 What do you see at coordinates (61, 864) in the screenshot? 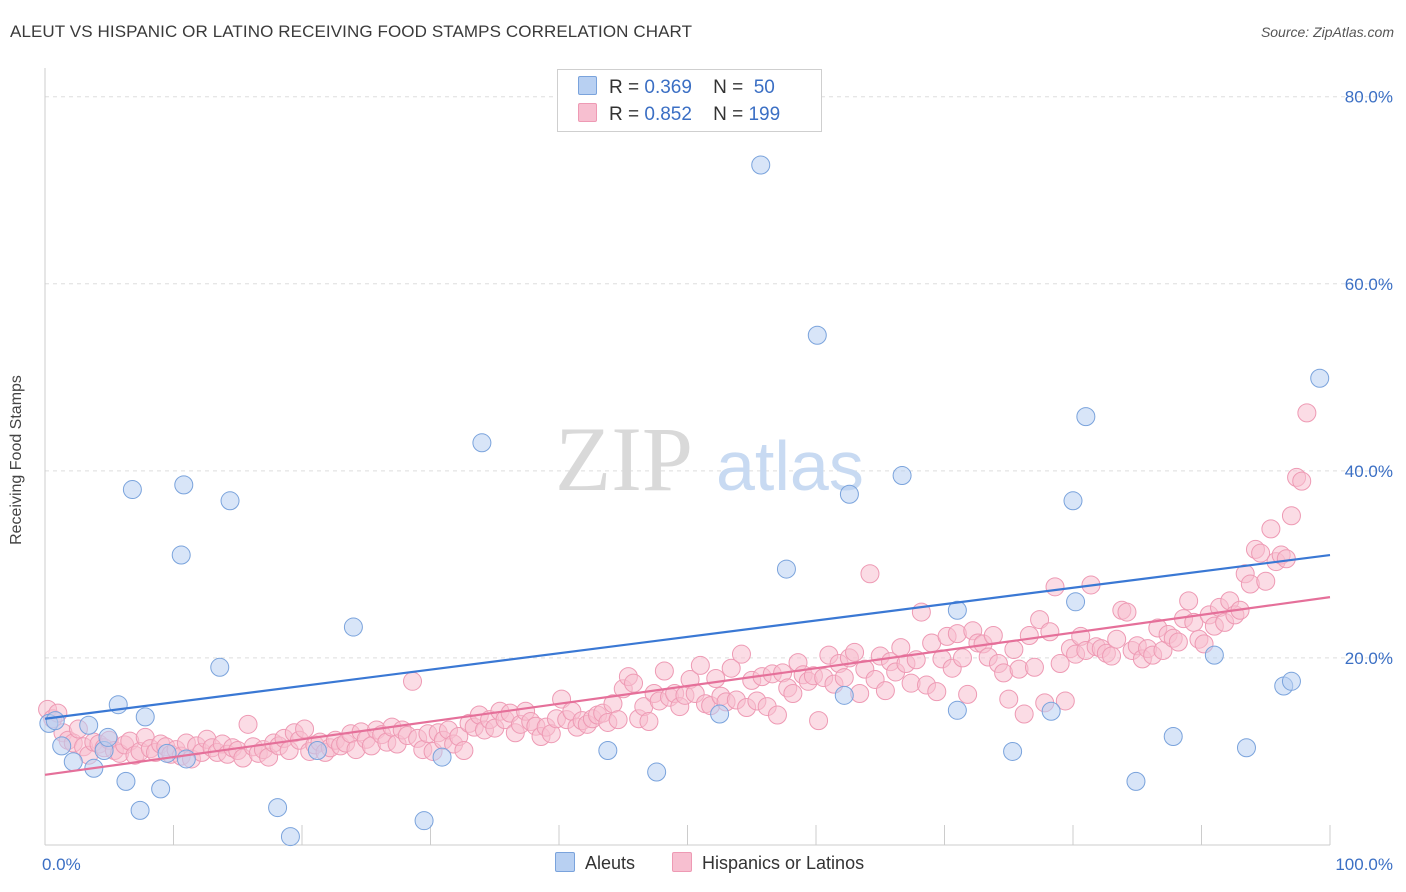
I see `x-tick-label-min: 0.0%` at bounding box center [61, 864].